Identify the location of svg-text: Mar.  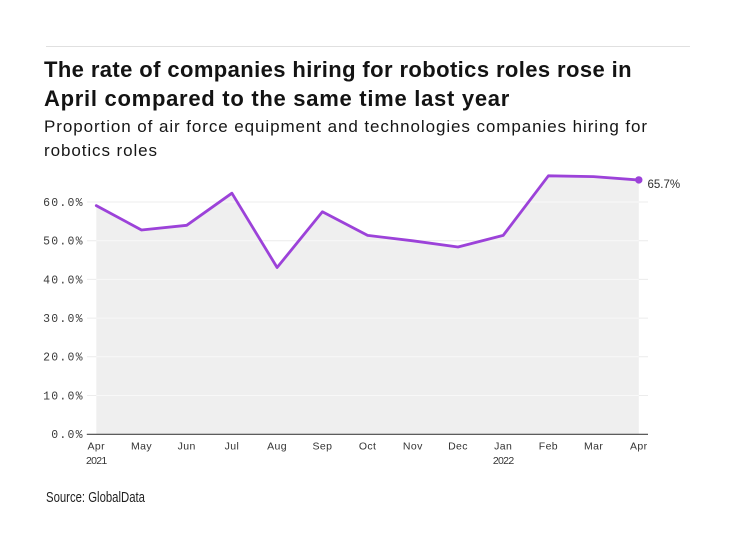
(593, 447).